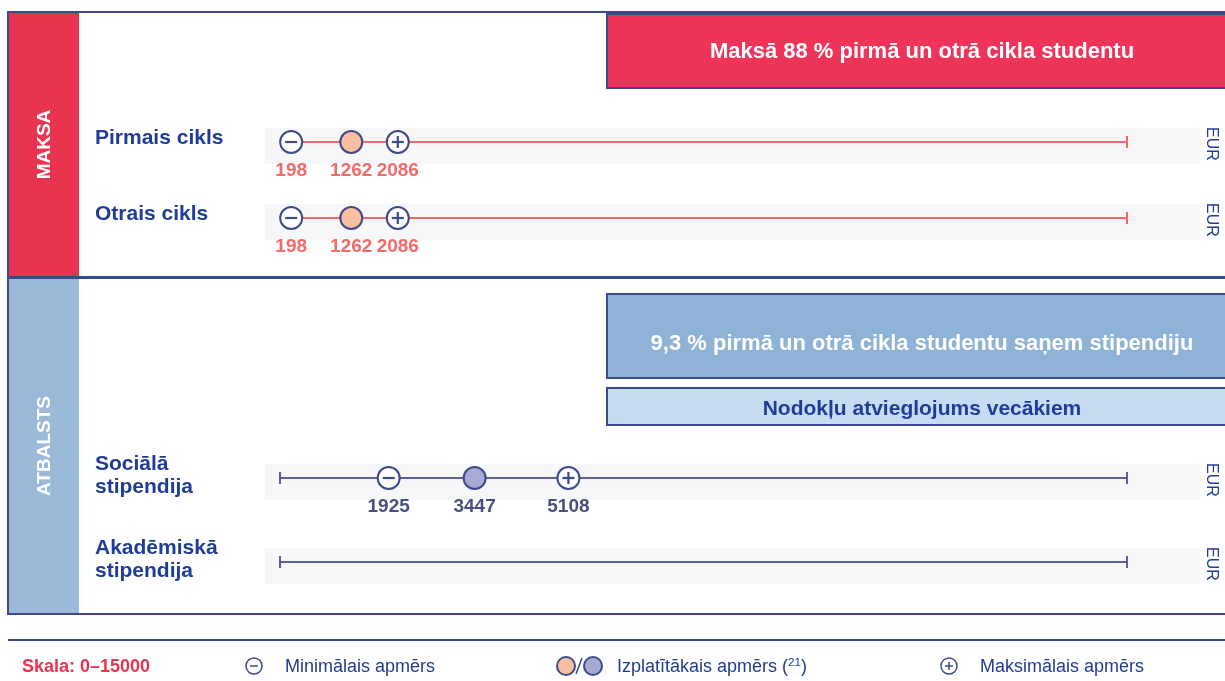  What do you see at coordinates (86, 666) in the screenshot?
I see `text: Skala: 0–15000` at bounding box center [86, 666].